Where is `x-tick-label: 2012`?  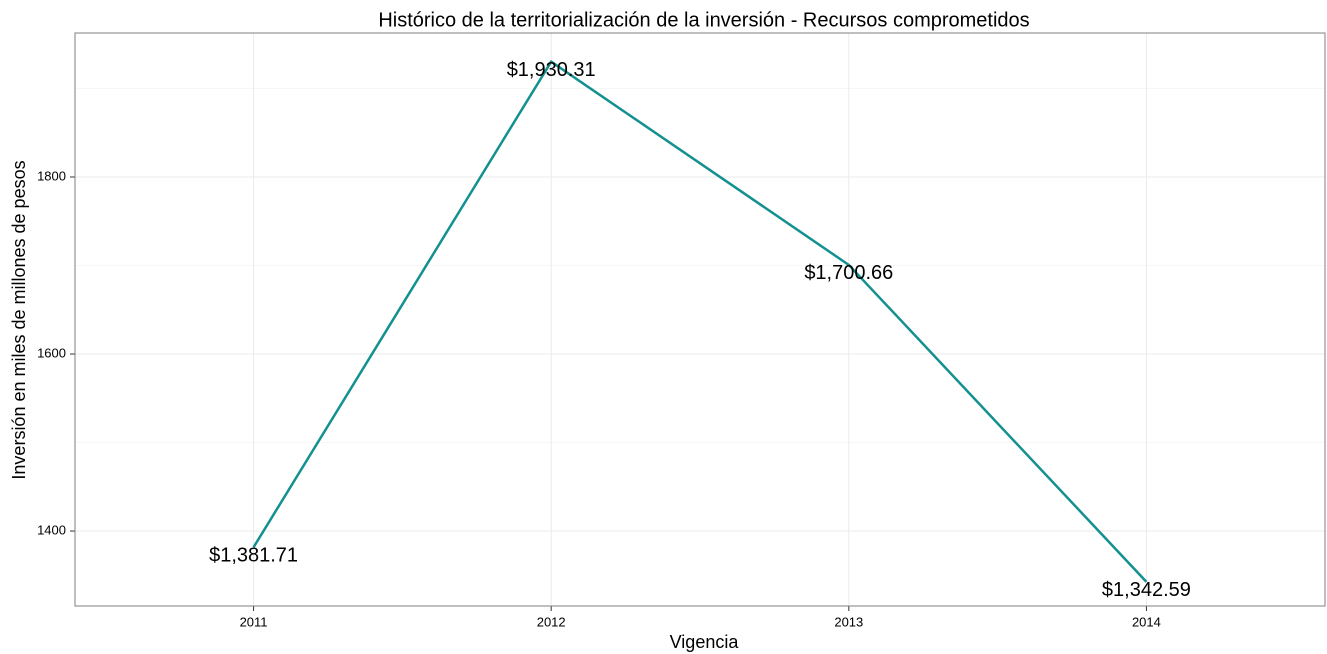
x-tick-label: 2012 is located at coordinates (551, 621).